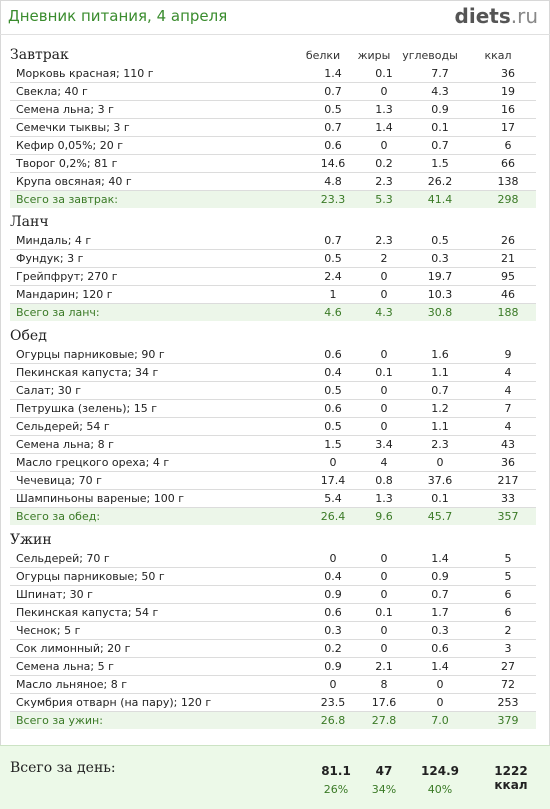  Describe the element at coordinates (384, 720) in the screenshot. I see `fat-value: 27.8` at that location.